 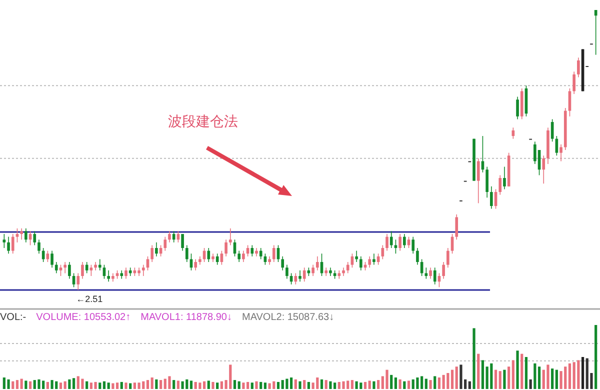 I want to click on annotation: ←2.51, so click(x=89, y=299).